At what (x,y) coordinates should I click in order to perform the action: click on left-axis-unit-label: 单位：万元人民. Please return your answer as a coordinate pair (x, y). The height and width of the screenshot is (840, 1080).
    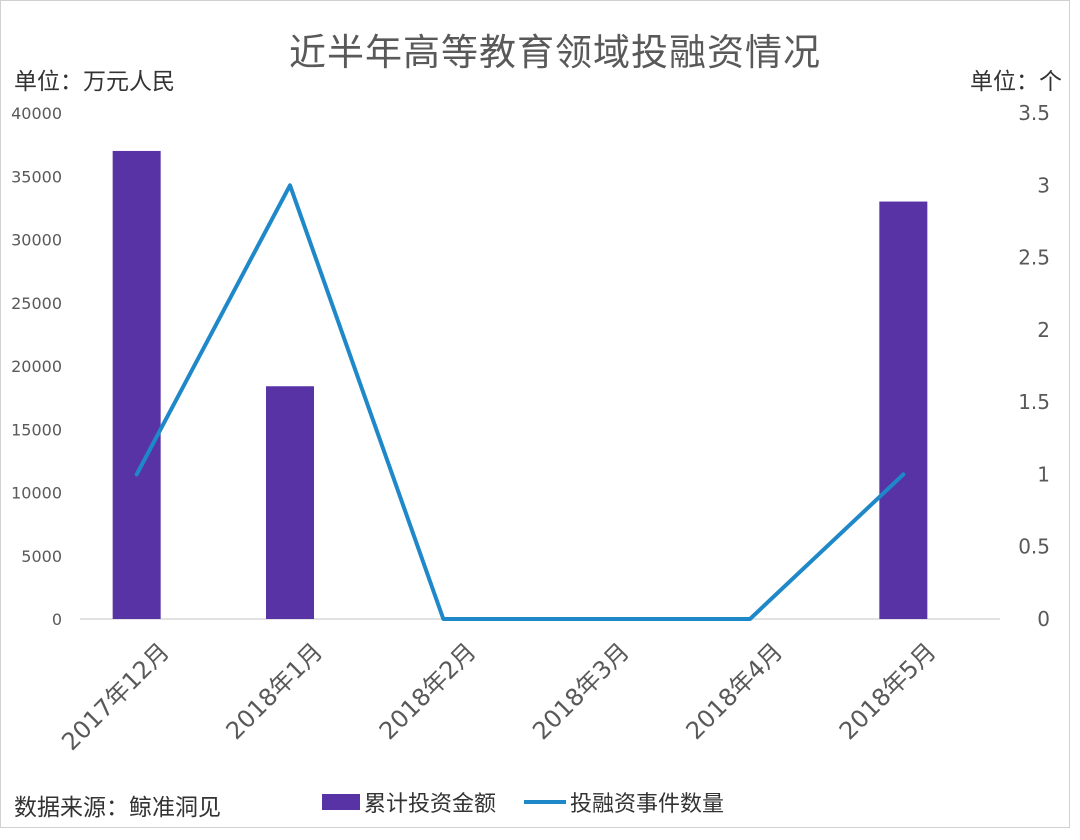
    Looking at the image, I should click on (94, 82).